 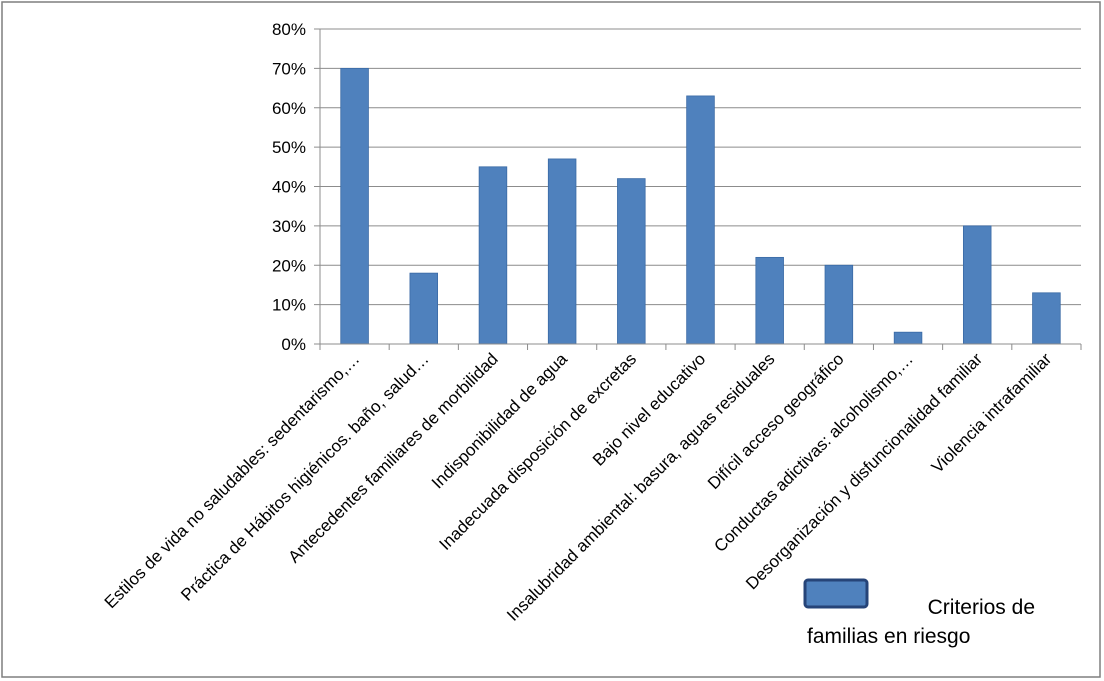 What do you see at coordinates (919, 613) in the screenshot?
I see `legend: Criterios de familias en riesgo` at bounding box center [919, 613].